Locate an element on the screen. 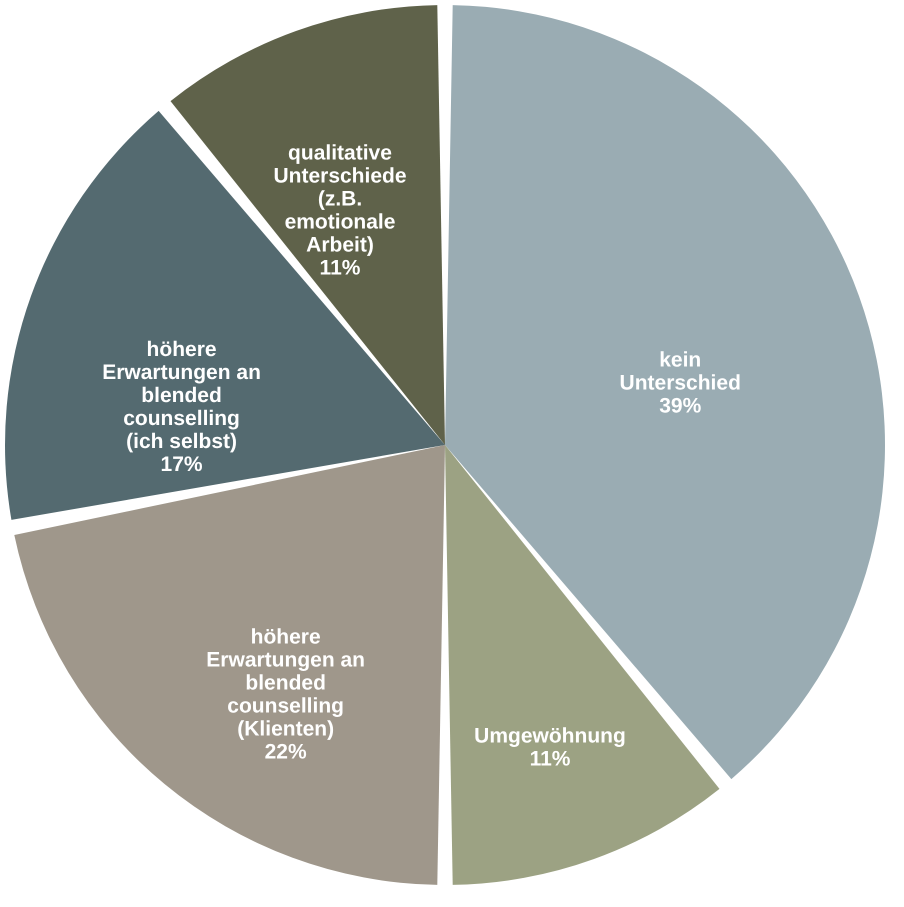 The width and height of the screenshot is (904, 907). data-label: 17% is located at coordinates (181, 464).